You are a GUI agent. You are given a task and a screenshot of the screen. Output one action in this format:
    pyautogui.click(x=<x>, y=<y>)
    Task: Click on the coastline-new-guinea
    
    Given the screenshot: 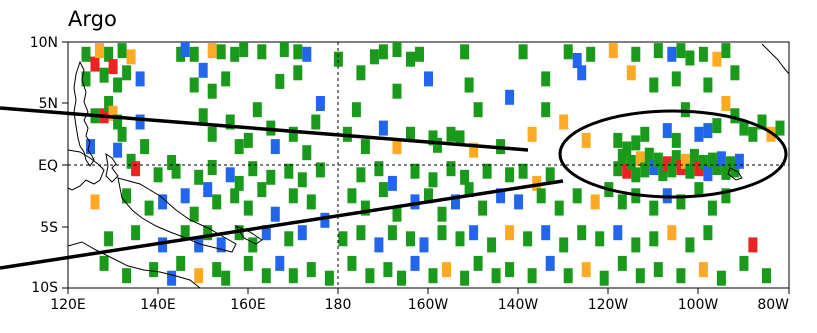 What is the action you would take?
    pyautogui.click(x=177, y=215)
    